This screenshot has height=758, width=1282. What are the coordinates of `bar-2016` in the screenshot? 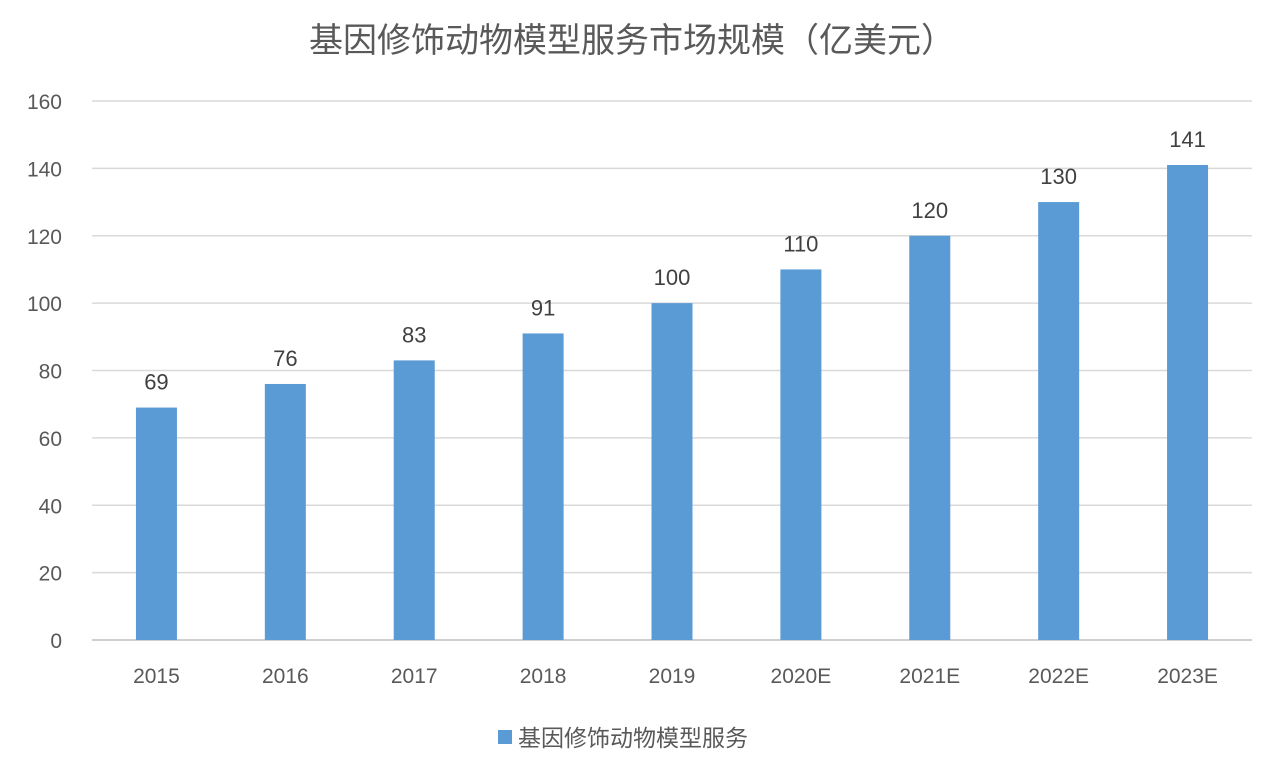 It's located at (285, 511).